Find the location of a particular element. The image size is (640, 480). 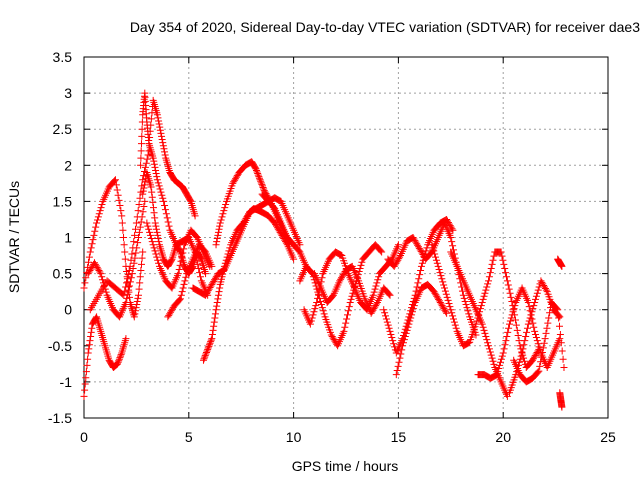

x-tick-label: 10 is located at coordinates (294, 437).